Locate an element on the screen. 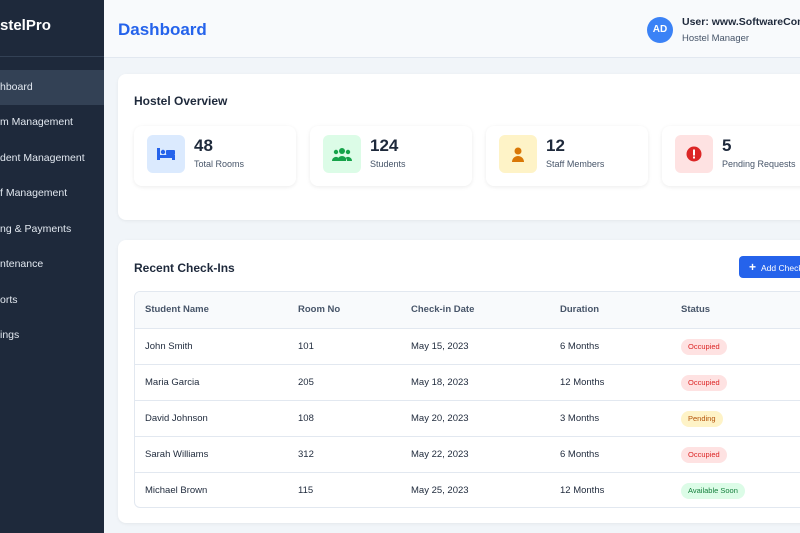 The height and width of the screenshot is (533, 800). plus-icon: + is located at coordinates (753, 267).